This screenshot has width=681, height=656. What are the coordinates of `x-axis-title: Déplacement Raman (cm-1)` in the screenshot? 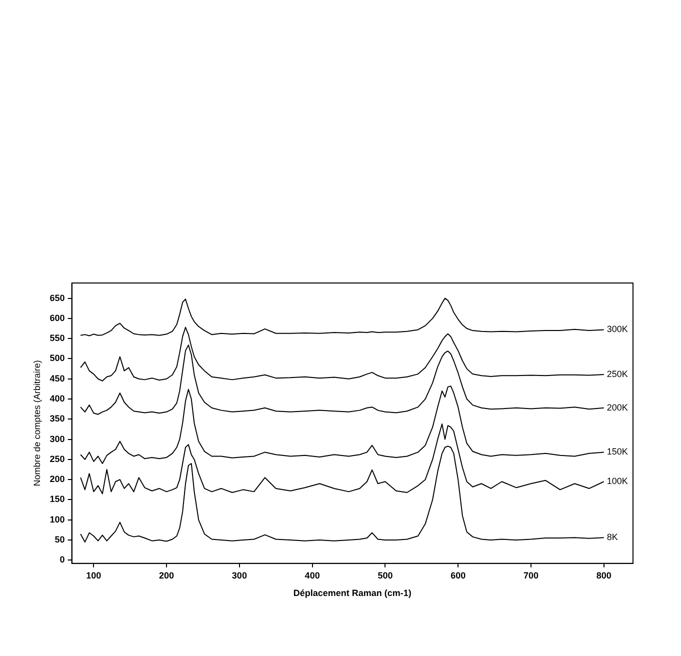 It's located at (352, 593).